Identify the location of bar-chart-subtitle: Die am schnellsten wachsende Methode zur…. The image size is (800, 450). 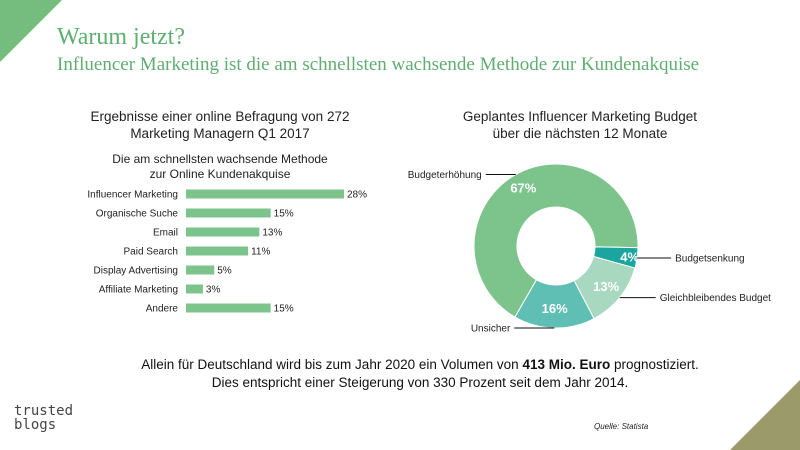
(220, 167).